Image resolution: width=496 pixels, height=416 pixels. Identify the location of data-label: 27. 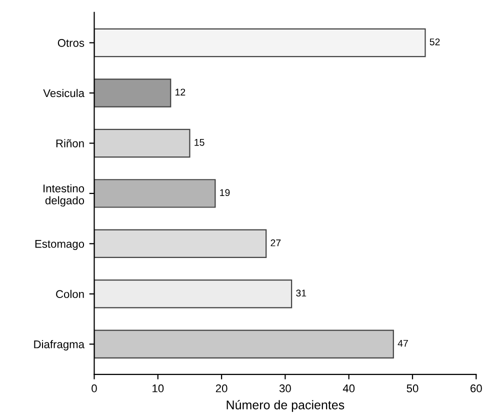
(275, 242).